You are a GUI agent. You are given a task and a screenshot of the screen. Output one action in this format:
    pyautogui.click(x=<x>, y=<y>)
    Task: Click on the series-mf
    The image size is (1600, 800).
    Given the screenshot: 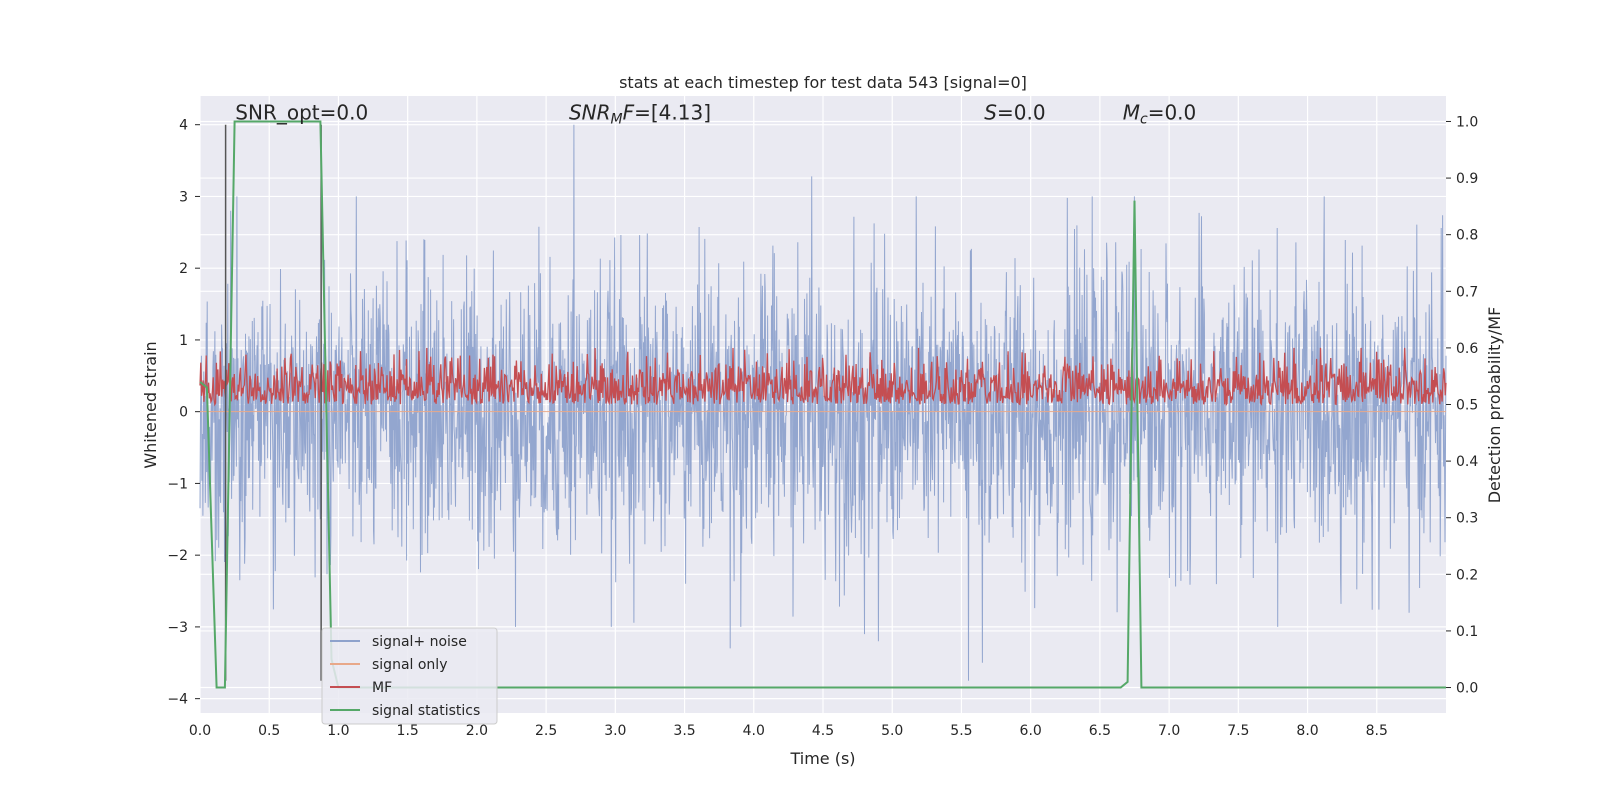 What is the action you would take?
    pyautogui.click(x=823, y=377)
    